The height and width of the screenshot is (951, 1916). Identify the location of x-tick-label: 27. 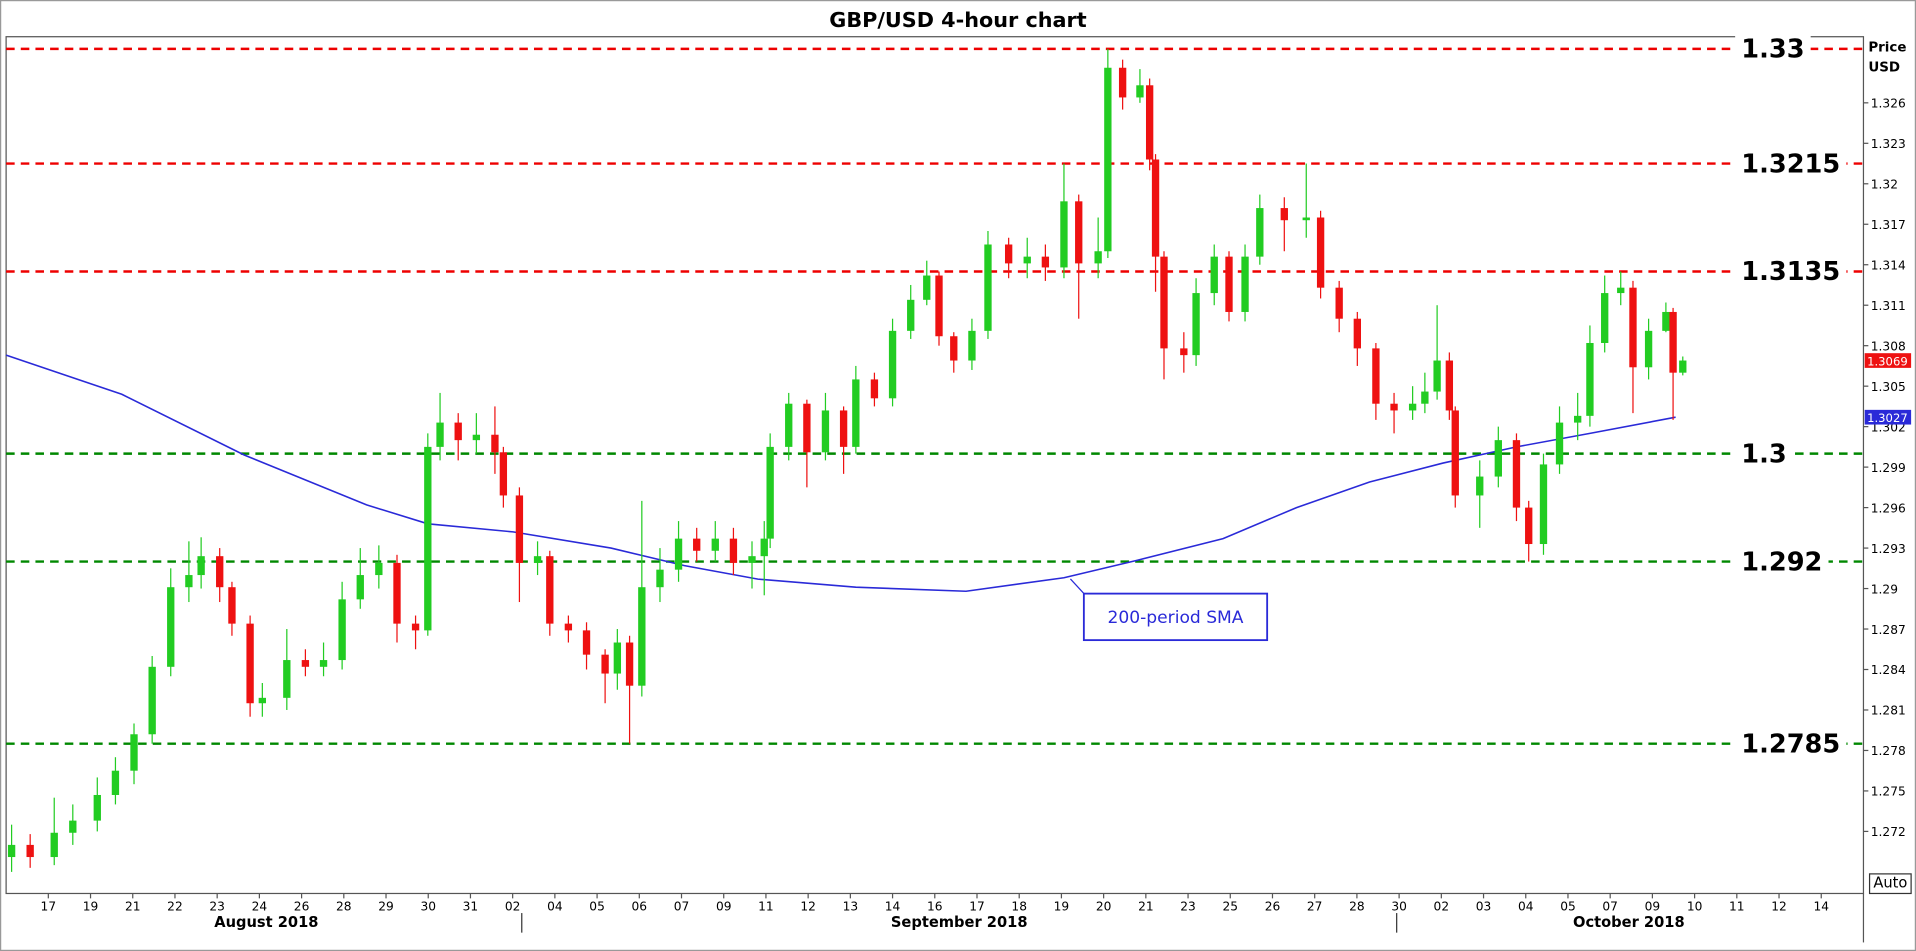
(1315, 906).